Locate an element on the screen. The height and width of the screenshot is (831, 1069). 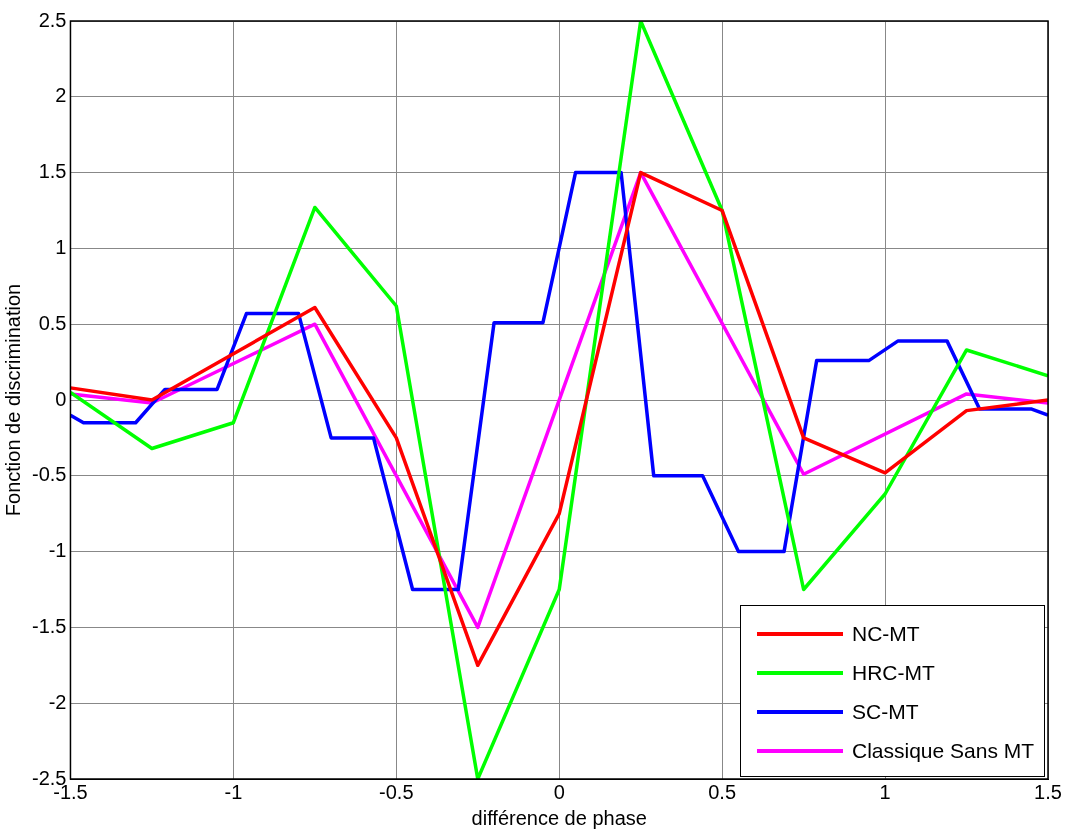
y-tick-label: 2.5 is located at coordinates (52, 19).